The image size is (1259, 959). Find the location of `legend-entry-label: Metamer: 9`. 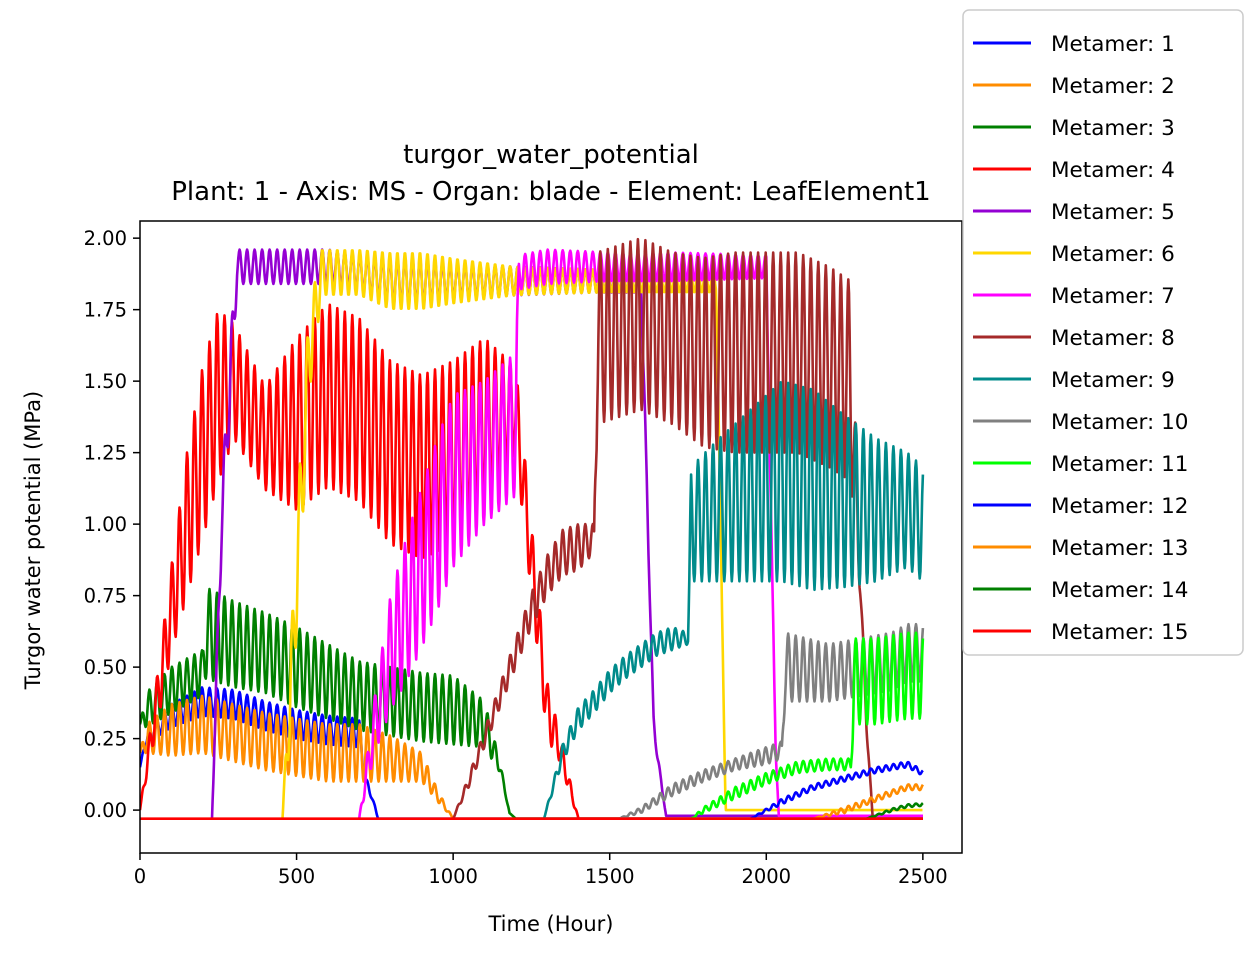

legend-entry-label: Metamer: 9 is located at coordinates (1113, 380).